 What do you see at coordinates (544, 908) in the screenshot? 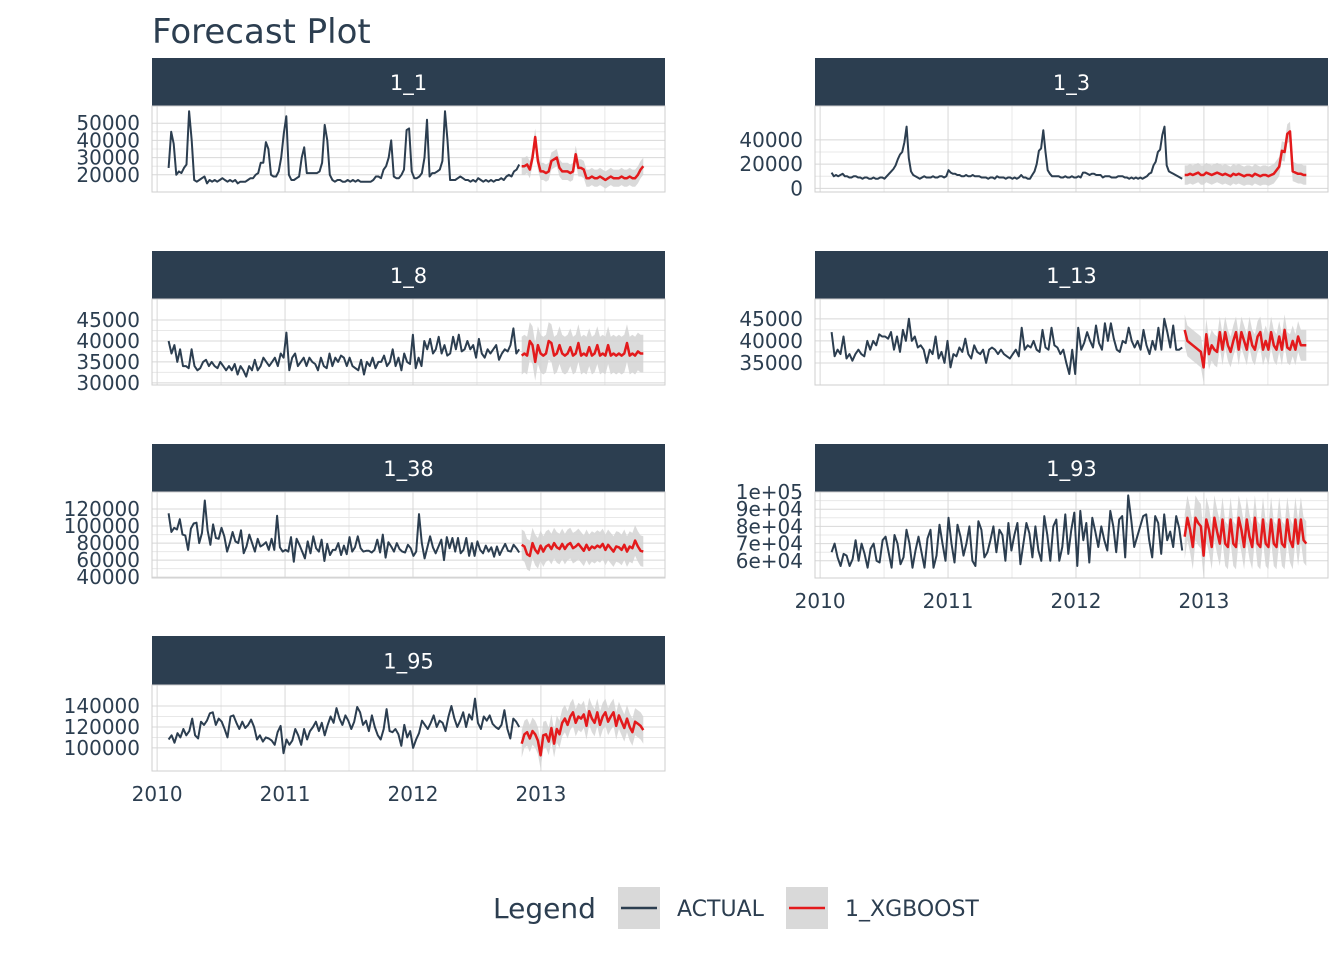
I see `legend-title: Legend` at bounding box center [544, 908].